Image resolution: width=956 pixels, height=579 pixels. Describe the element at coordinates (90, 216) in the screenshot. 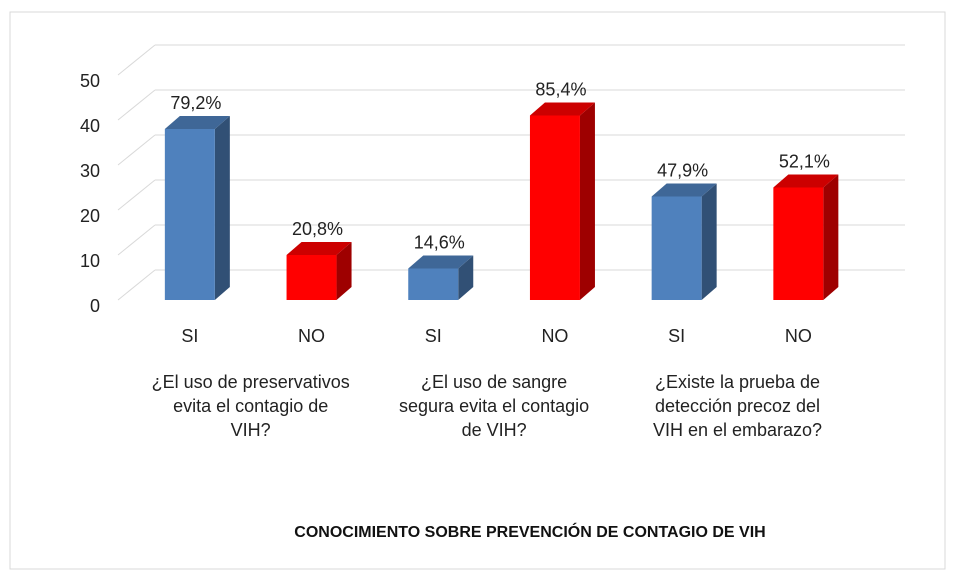

I see `y-tick-label: 20` at that location.